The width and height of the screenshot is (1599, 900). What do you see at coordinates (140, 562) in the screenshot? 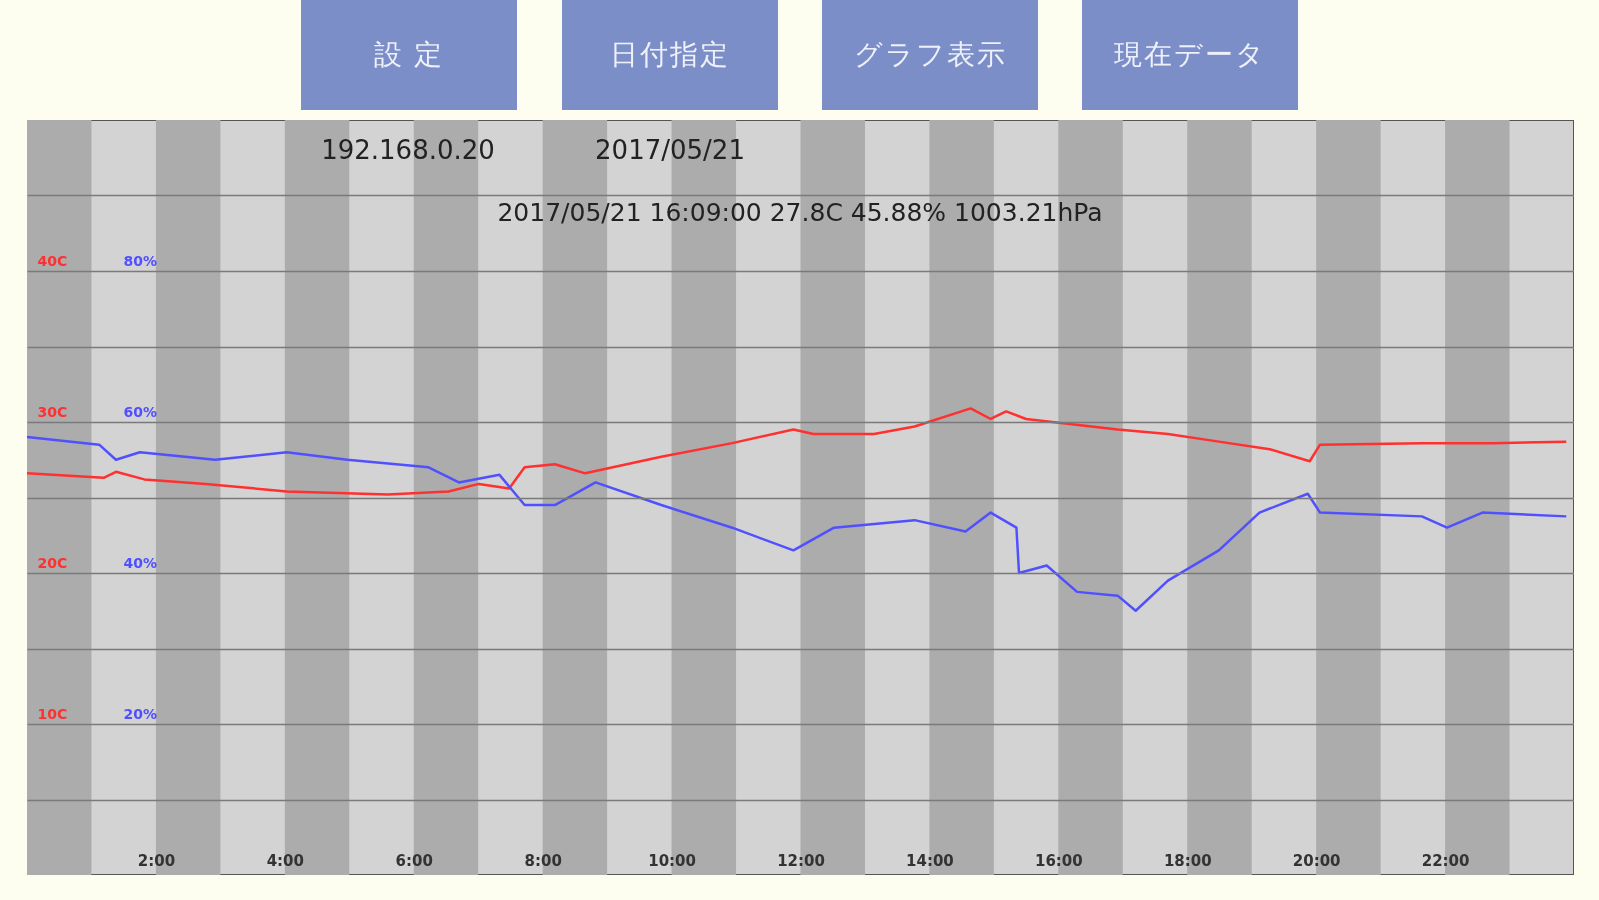
I see `y2-tick-label: 40%` at bounding box center [140, 562].